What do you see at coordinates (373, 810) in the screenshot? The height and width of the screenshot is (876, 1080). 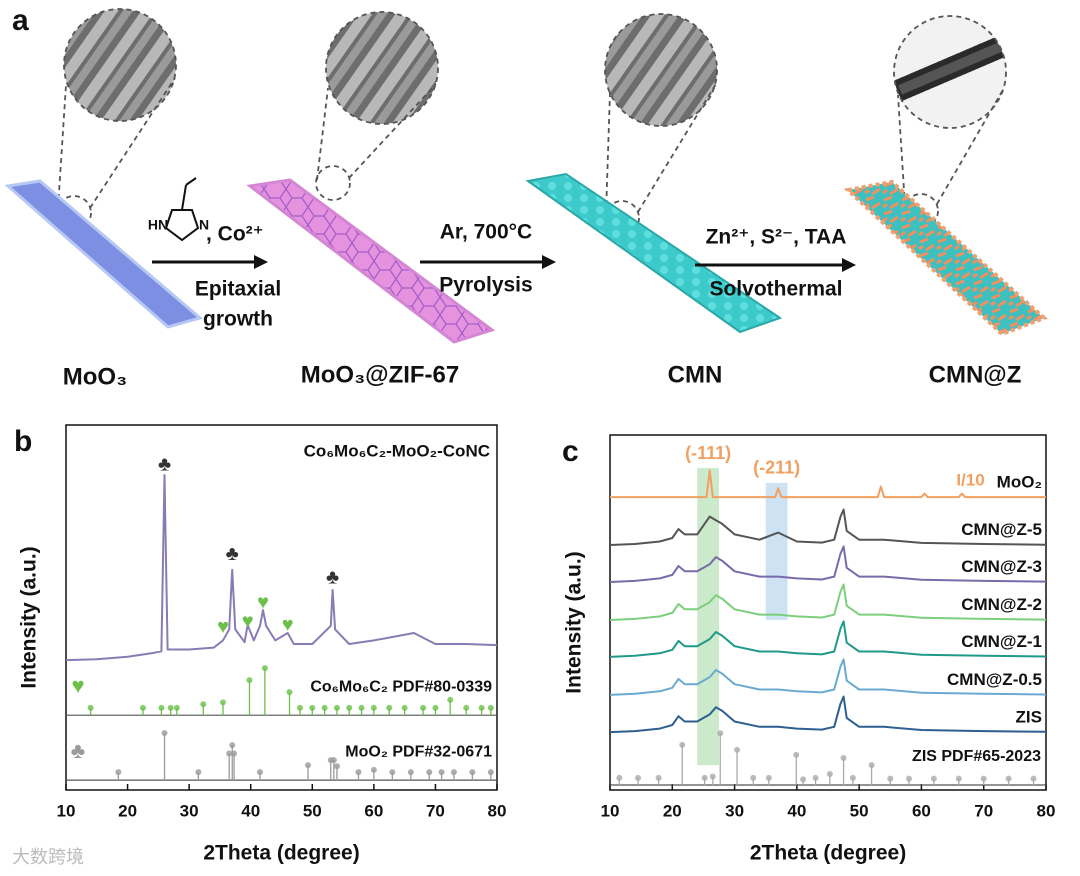 I see `x-tick-label: 60` at bounding box center [373, 810].